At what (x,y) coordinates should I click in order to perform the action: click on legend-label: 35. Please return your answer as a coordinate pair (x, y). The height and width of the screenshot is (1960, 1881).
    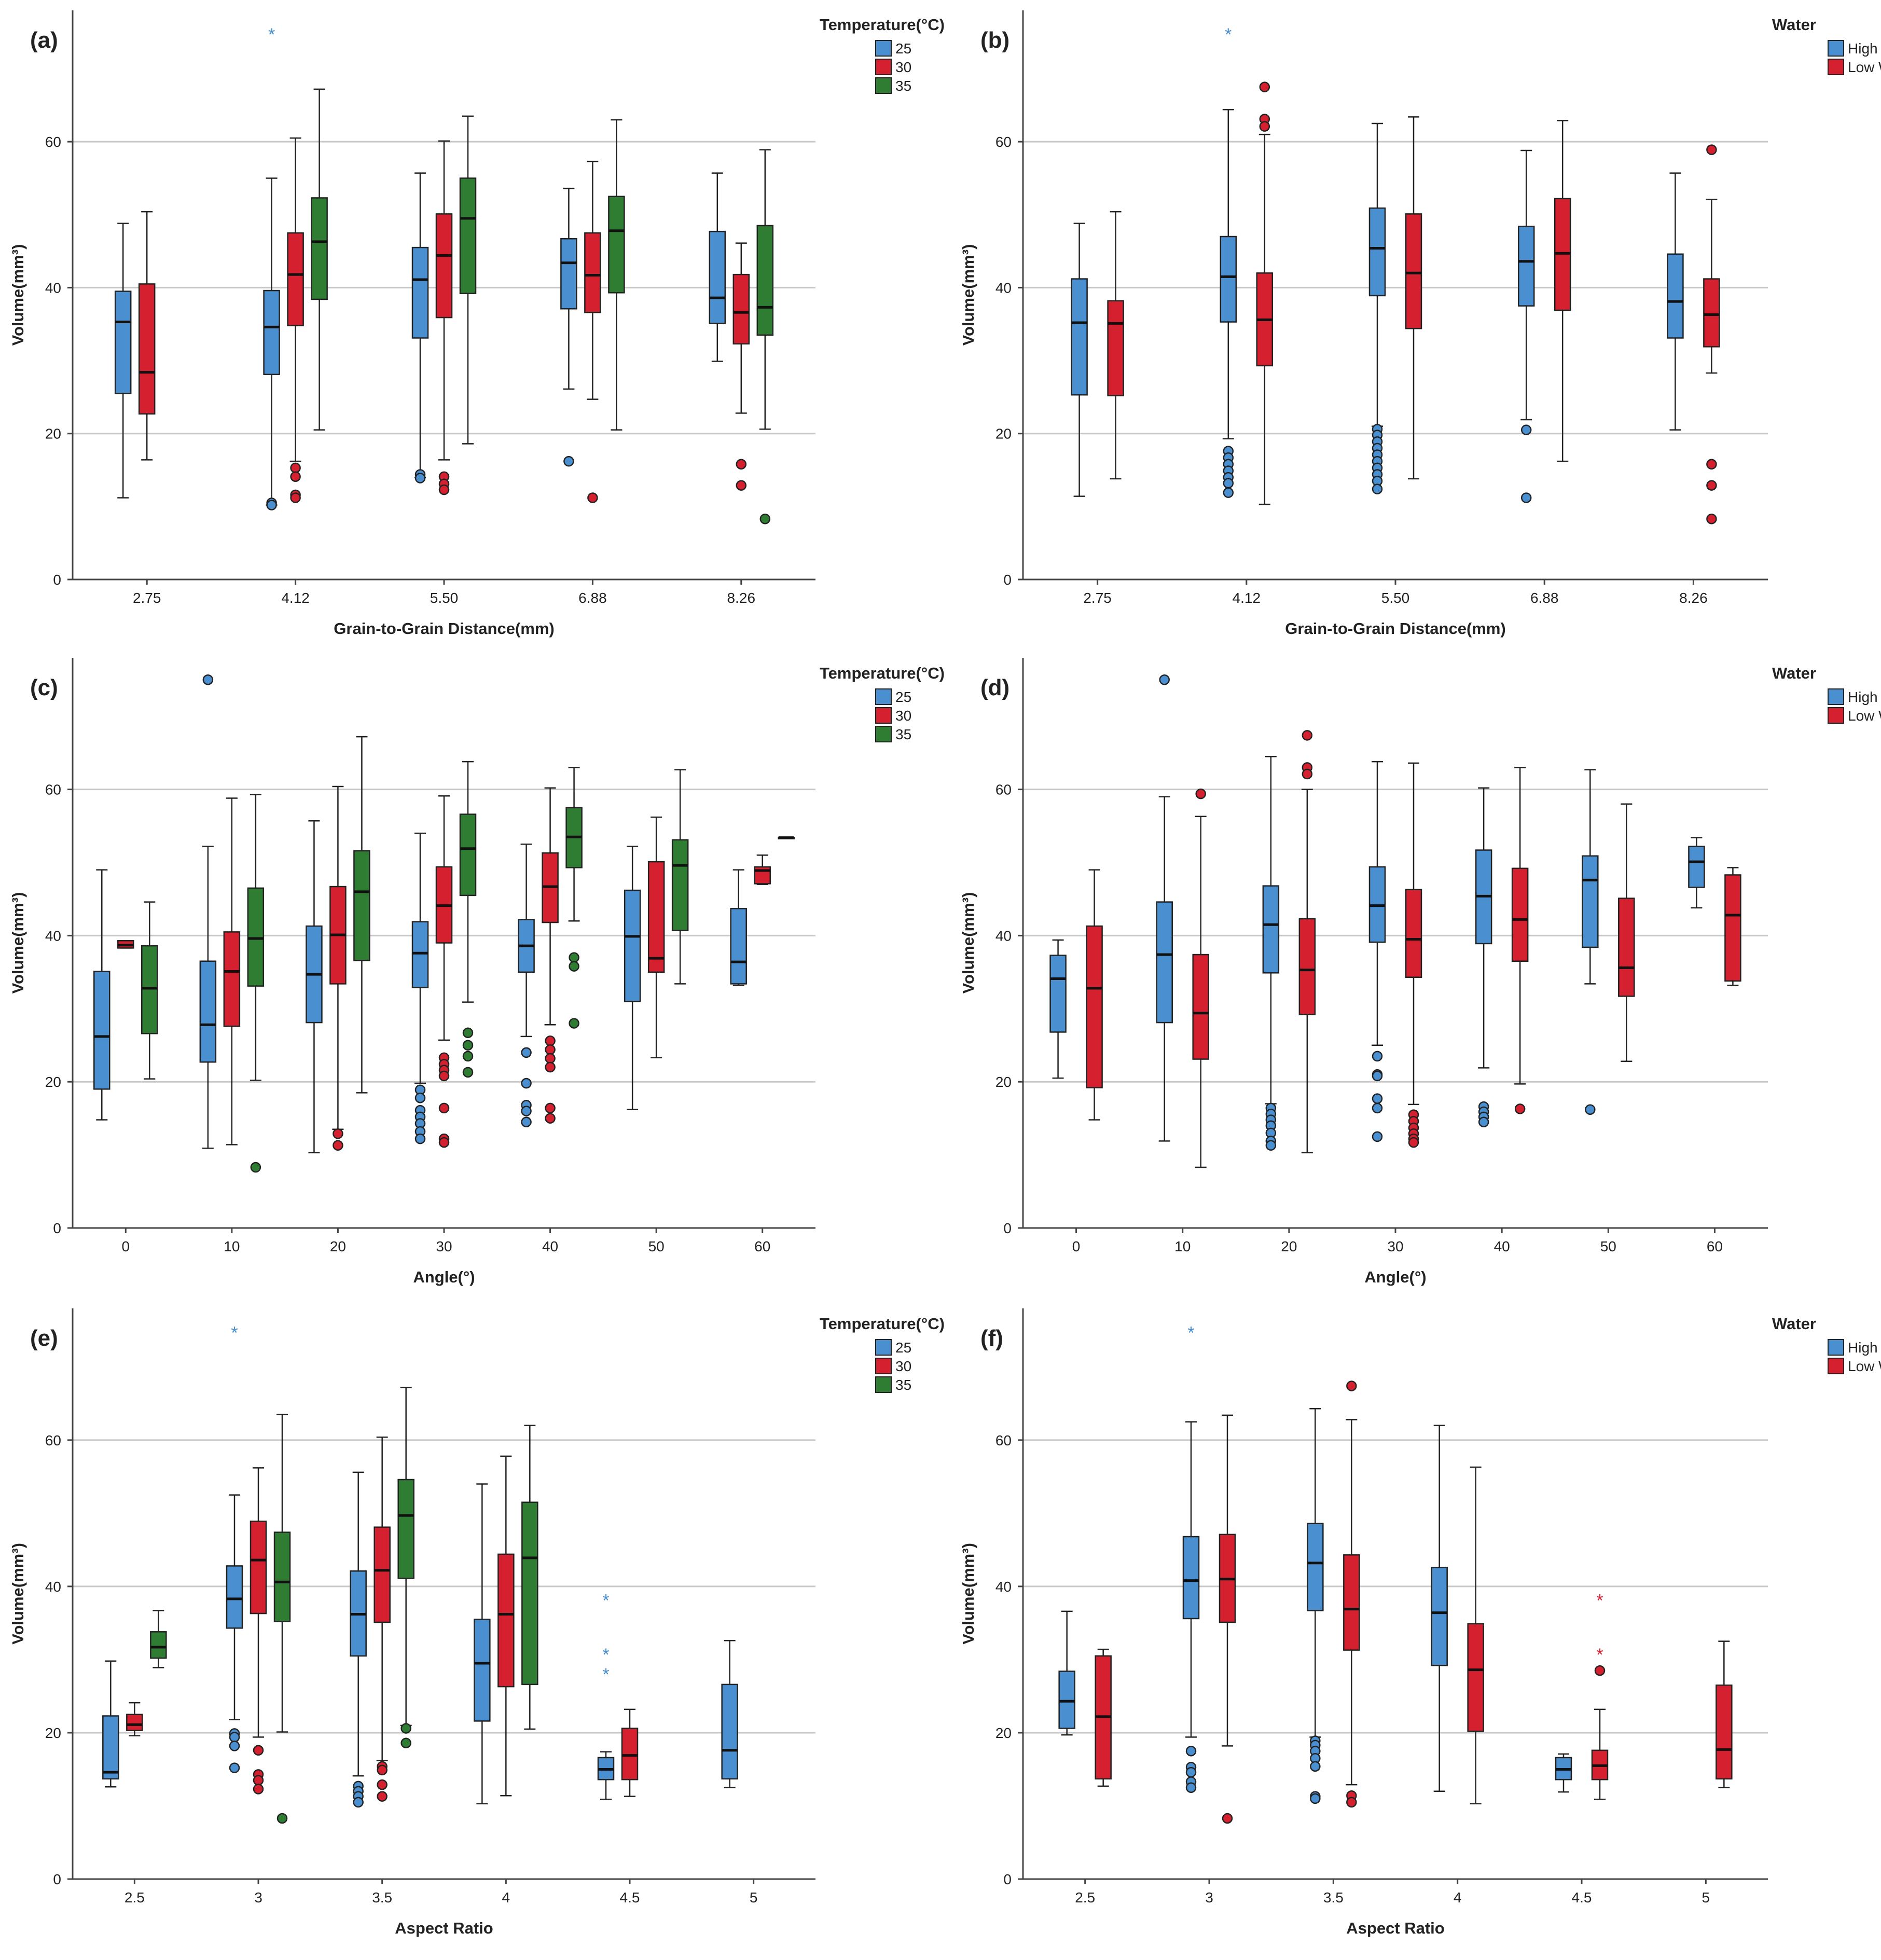
    Looking at the image, I should click on (903, 1385).